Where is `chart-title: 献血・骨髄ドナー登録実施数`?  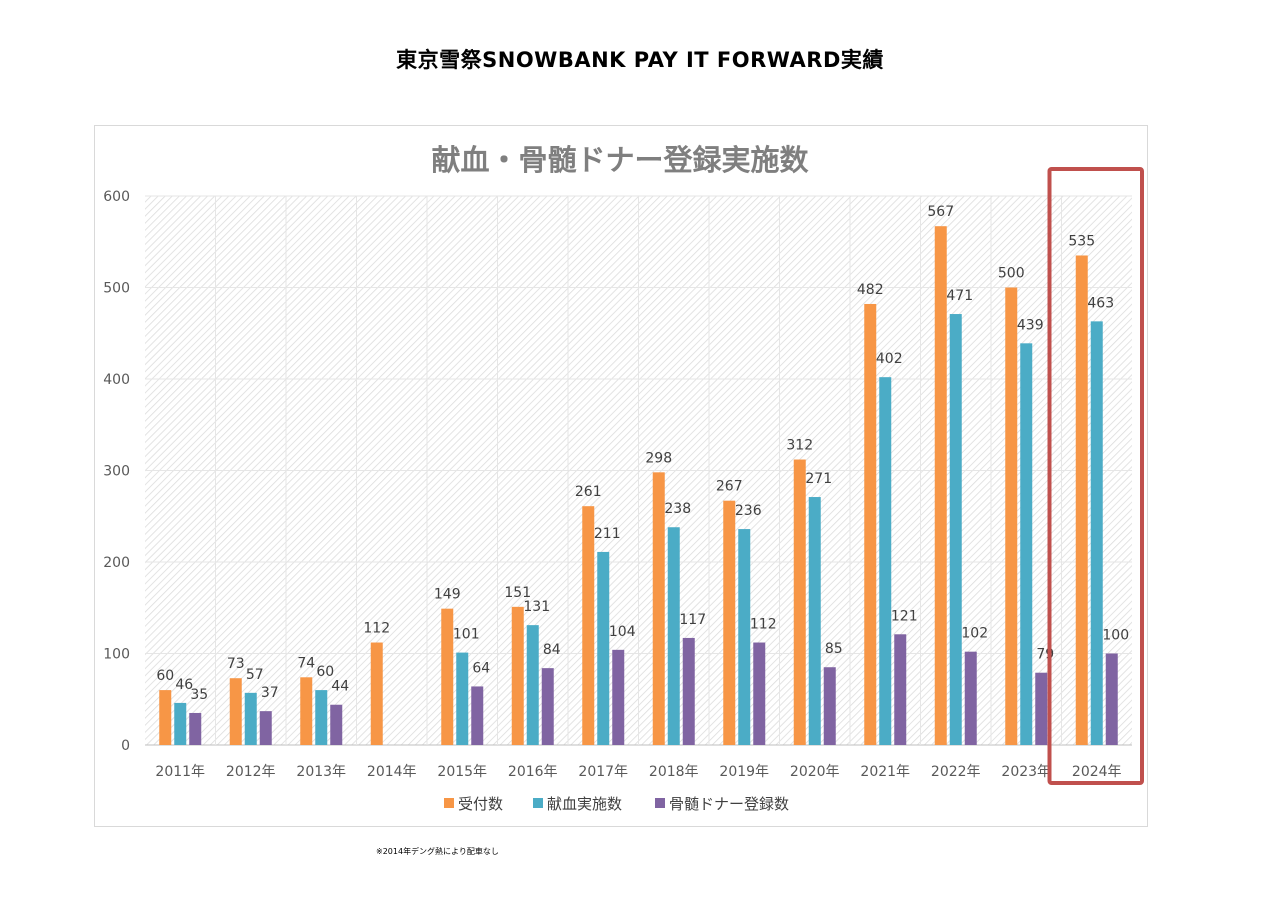
chart-title: 献血・骨髄ドナー登録実施数 is located at coordinates (620, 160).